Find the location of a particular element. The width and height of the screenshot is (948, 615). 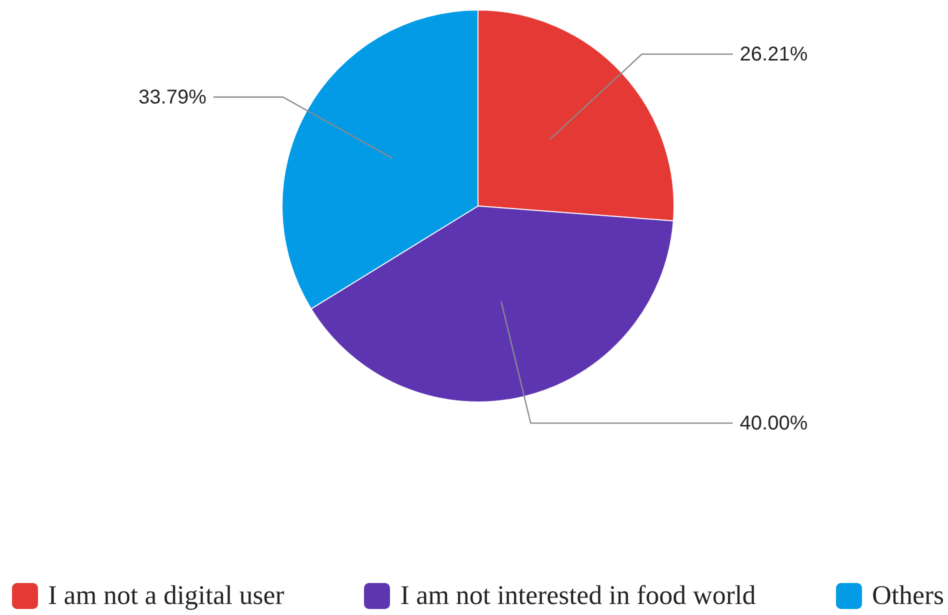

legend-label: I am not interested in food world is located at coordinates (578, 595).